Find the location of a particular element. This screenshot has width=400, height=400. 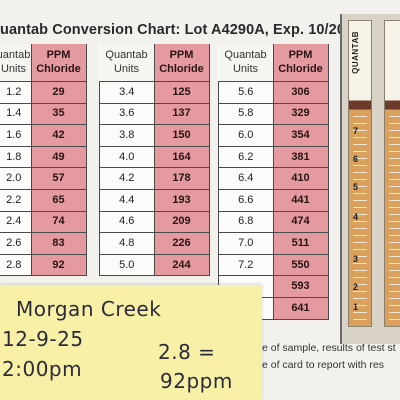

strip-scale-number: 2 is located at coordinates (356, 287).